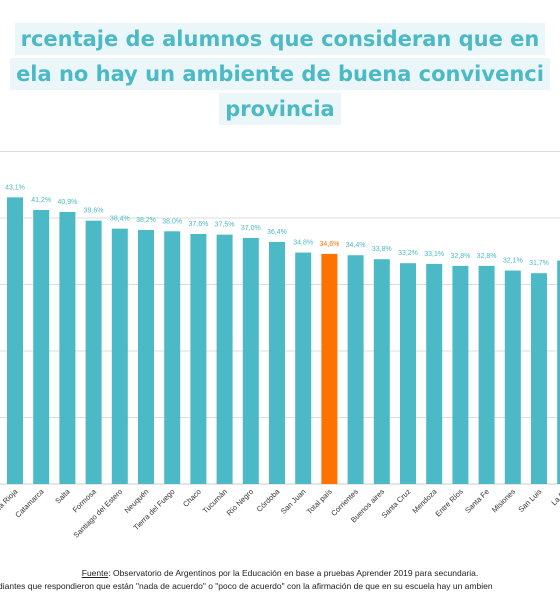 Image resolution: width=560 pixels, height=600 pixels. I want to click on data-label: 43,1%, so click(15, 187).